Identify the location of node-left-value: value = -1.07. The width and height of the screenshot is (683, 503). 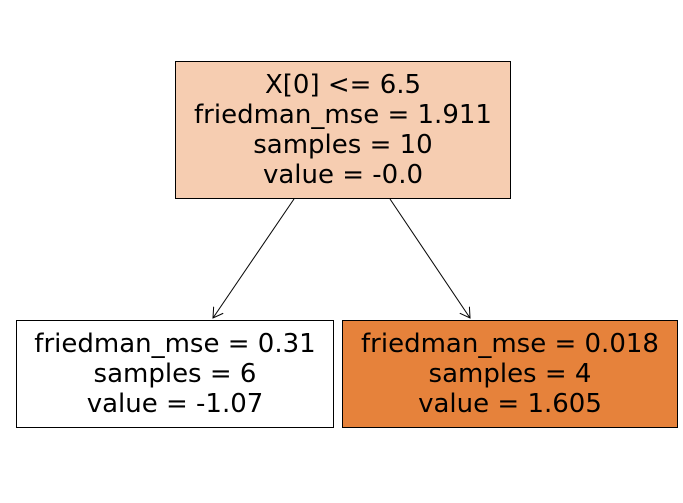
(175, 404).